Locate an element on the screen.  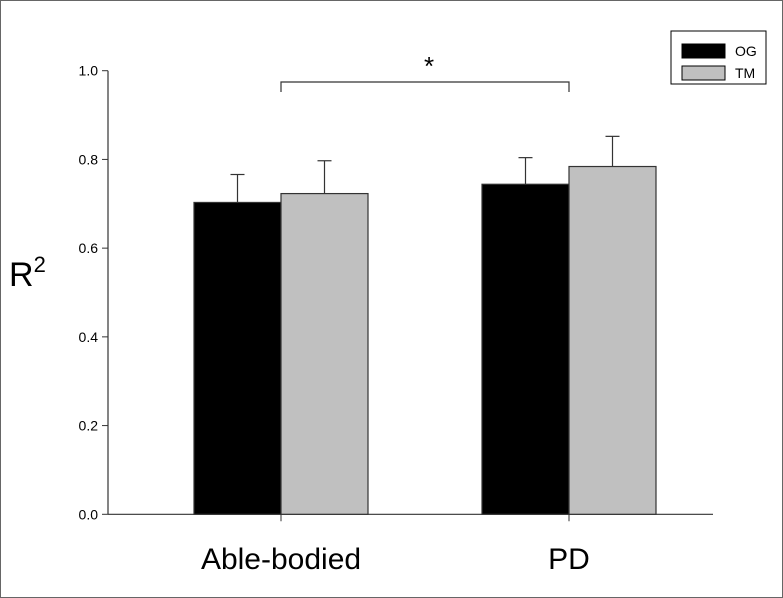
legend-label-og: OG is located at coordinates (746, 51).